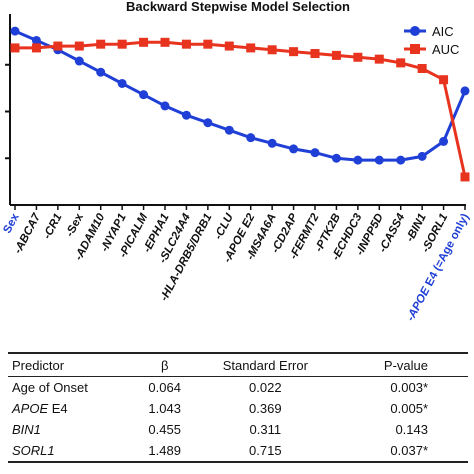  What do you see at coordinates (411, 429) in the screenshot?
I see `cell-p-value: 0.143` at bounding box center [411, 429].